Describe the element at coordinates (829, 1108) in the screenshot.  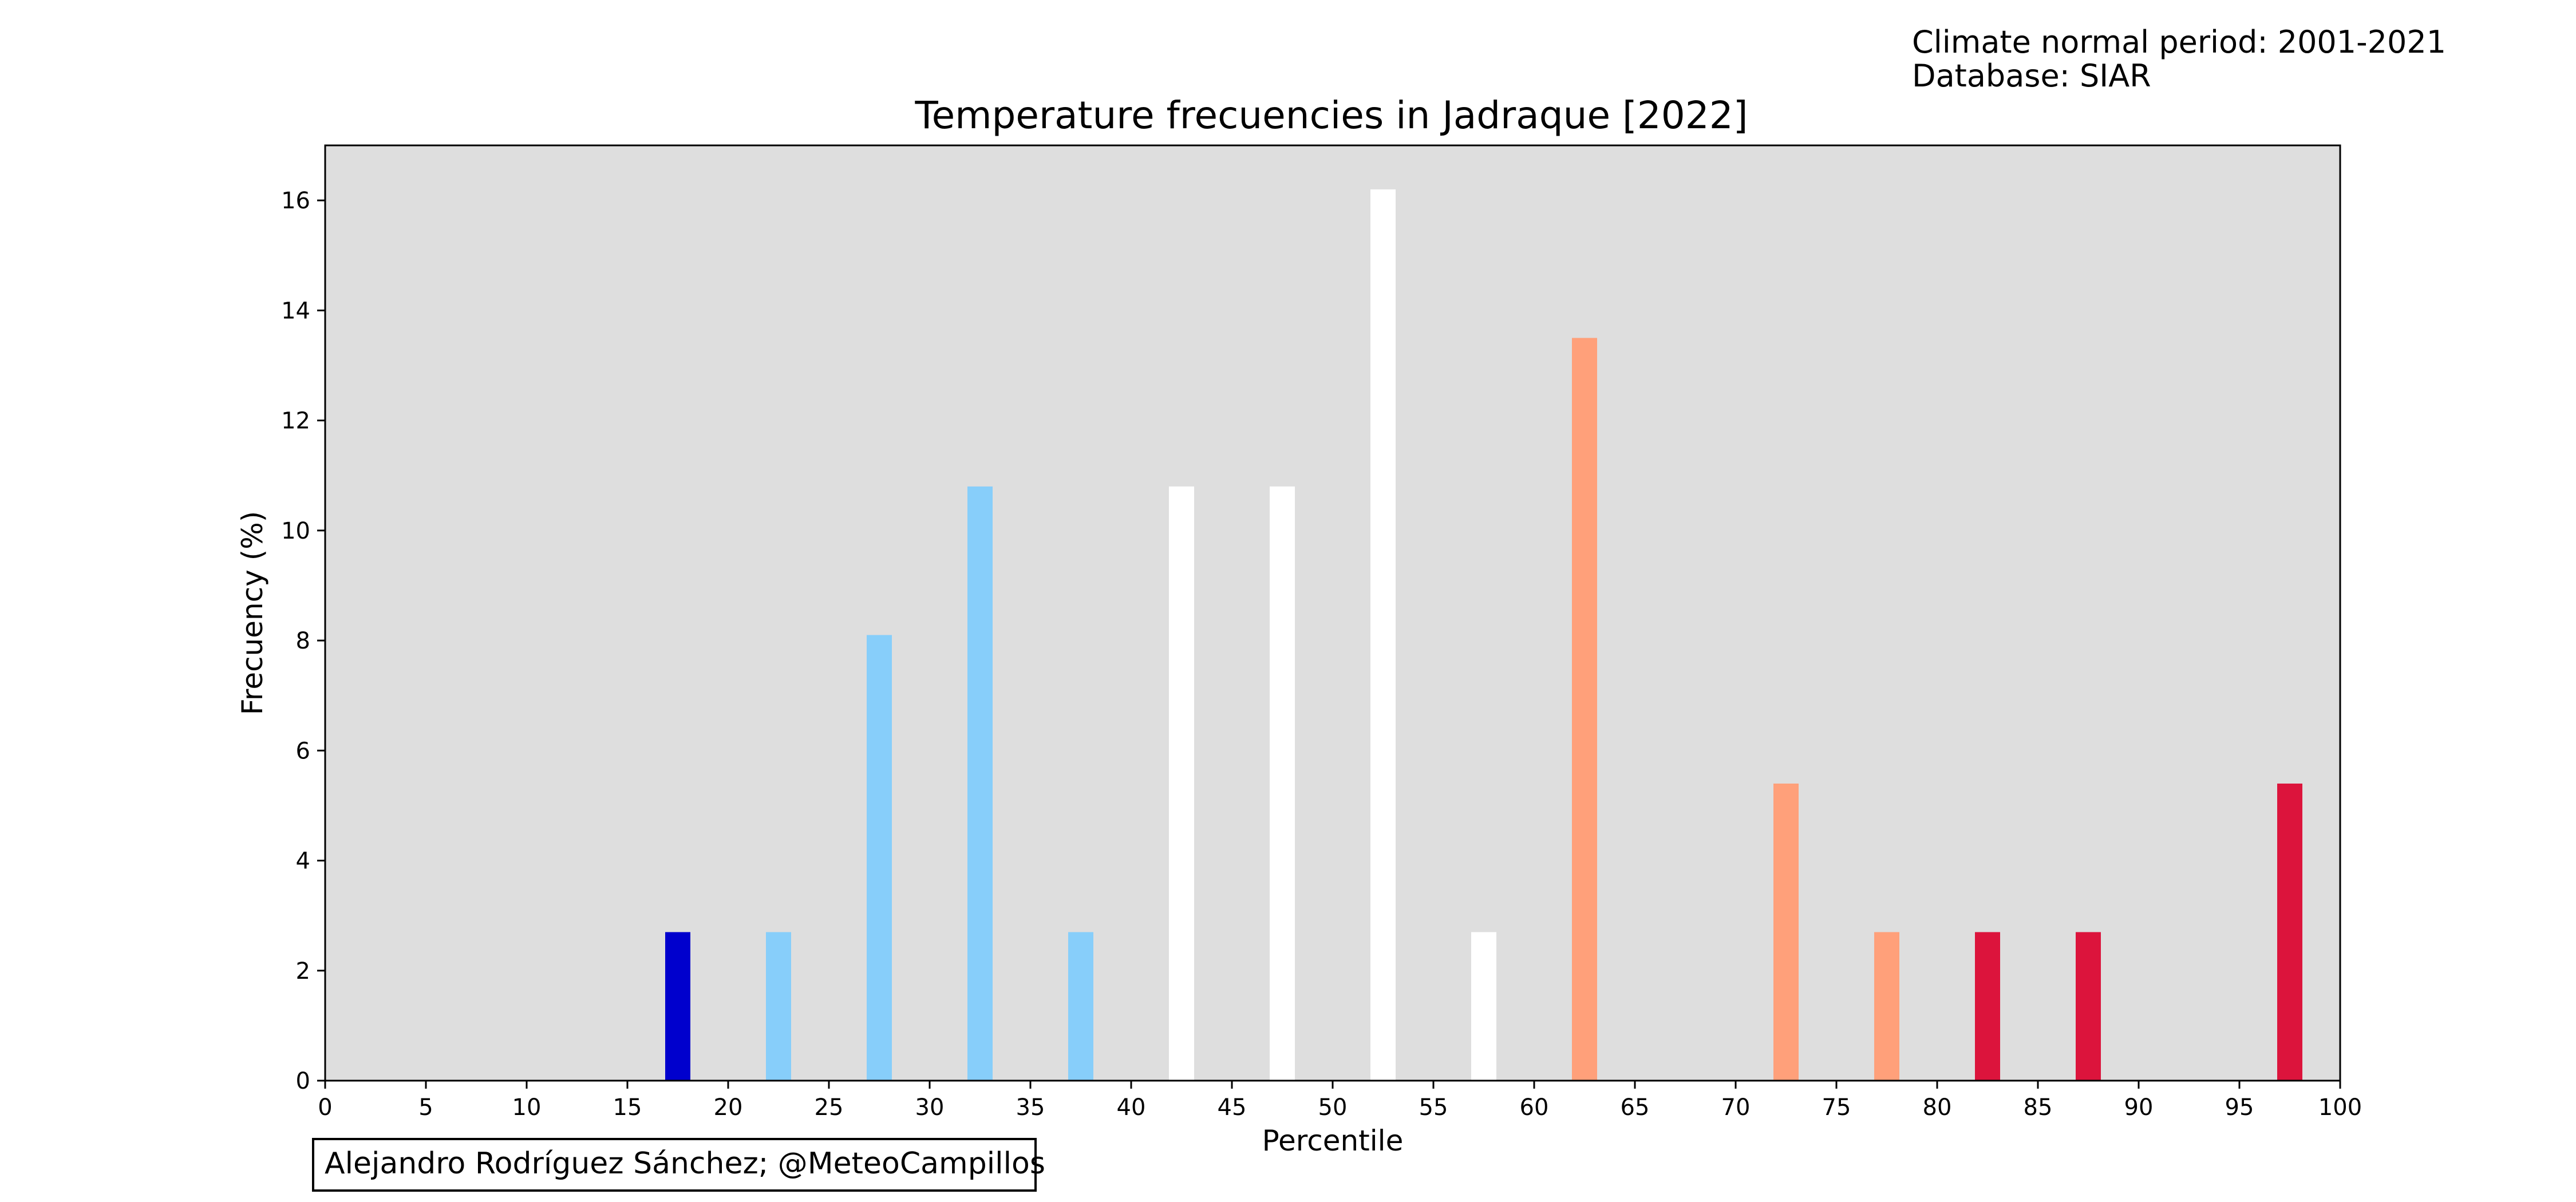
I see `x-tick-label: 25` at that location.